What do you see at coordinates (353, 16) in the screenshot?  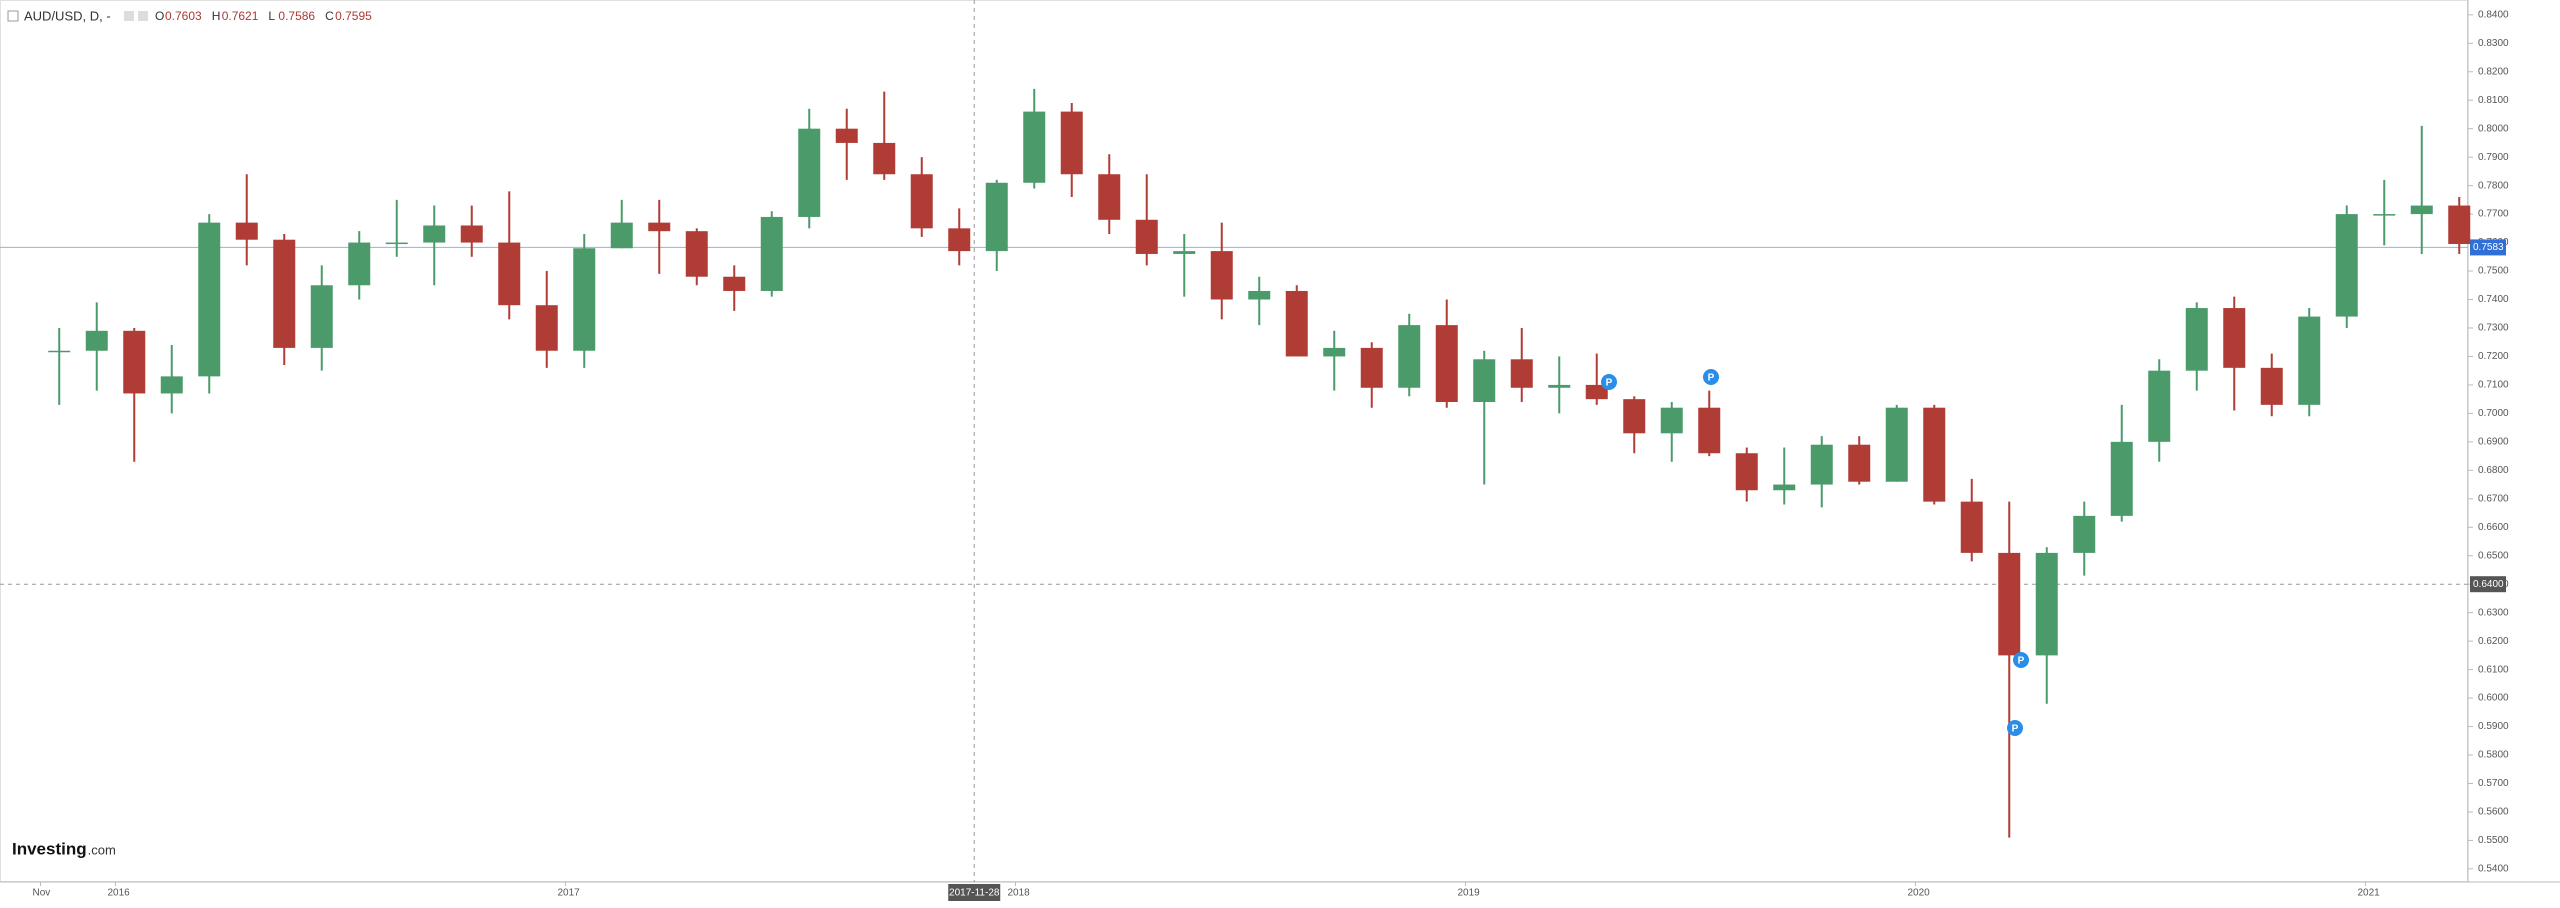 I see `ohlc-value: 0.7595` at bounding box center [353, 16].